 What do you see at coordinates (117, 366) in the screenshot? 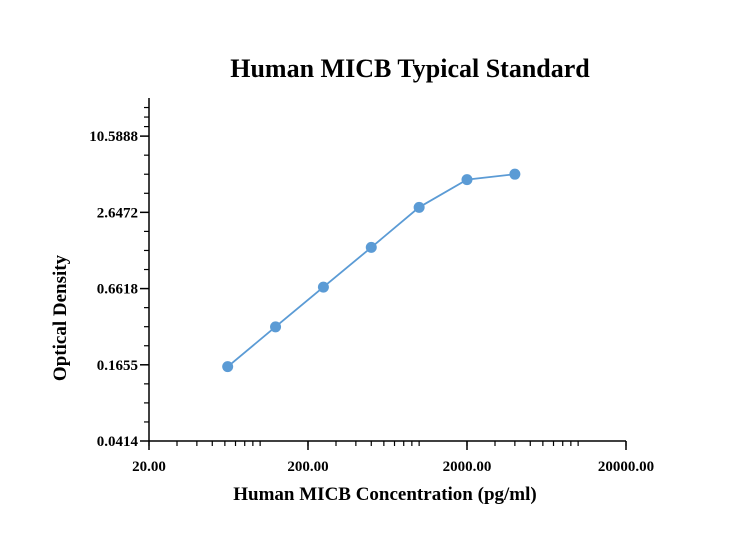
I see `y-tick-label: 0.1655` at bounding box center [117, 366].